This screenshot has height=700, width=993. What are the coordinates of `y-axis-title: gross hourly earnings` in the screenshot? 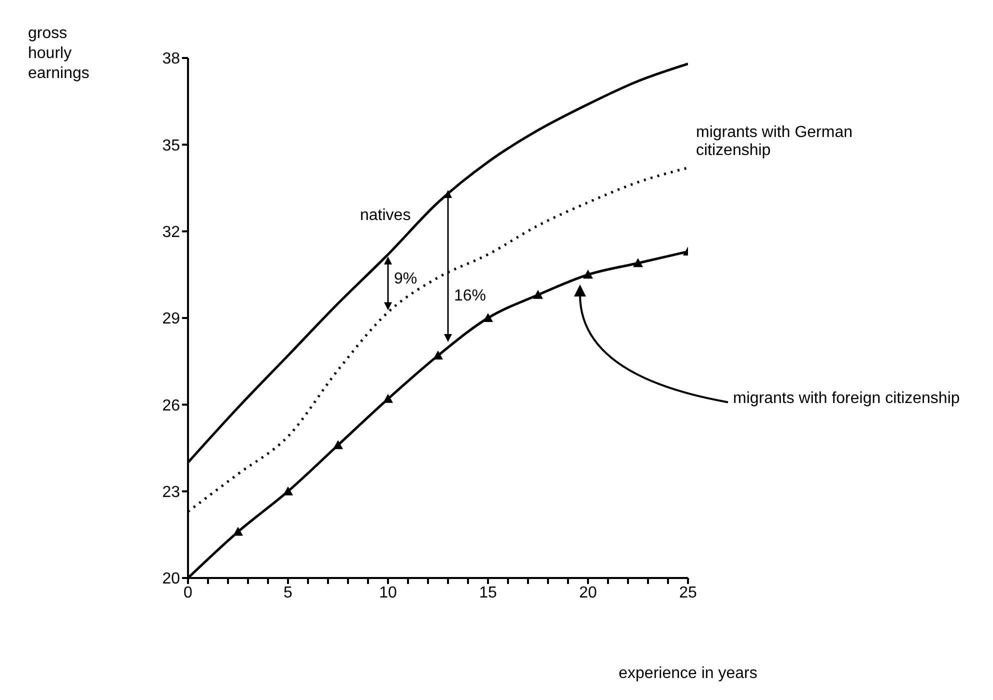 It's located at (59, 53).